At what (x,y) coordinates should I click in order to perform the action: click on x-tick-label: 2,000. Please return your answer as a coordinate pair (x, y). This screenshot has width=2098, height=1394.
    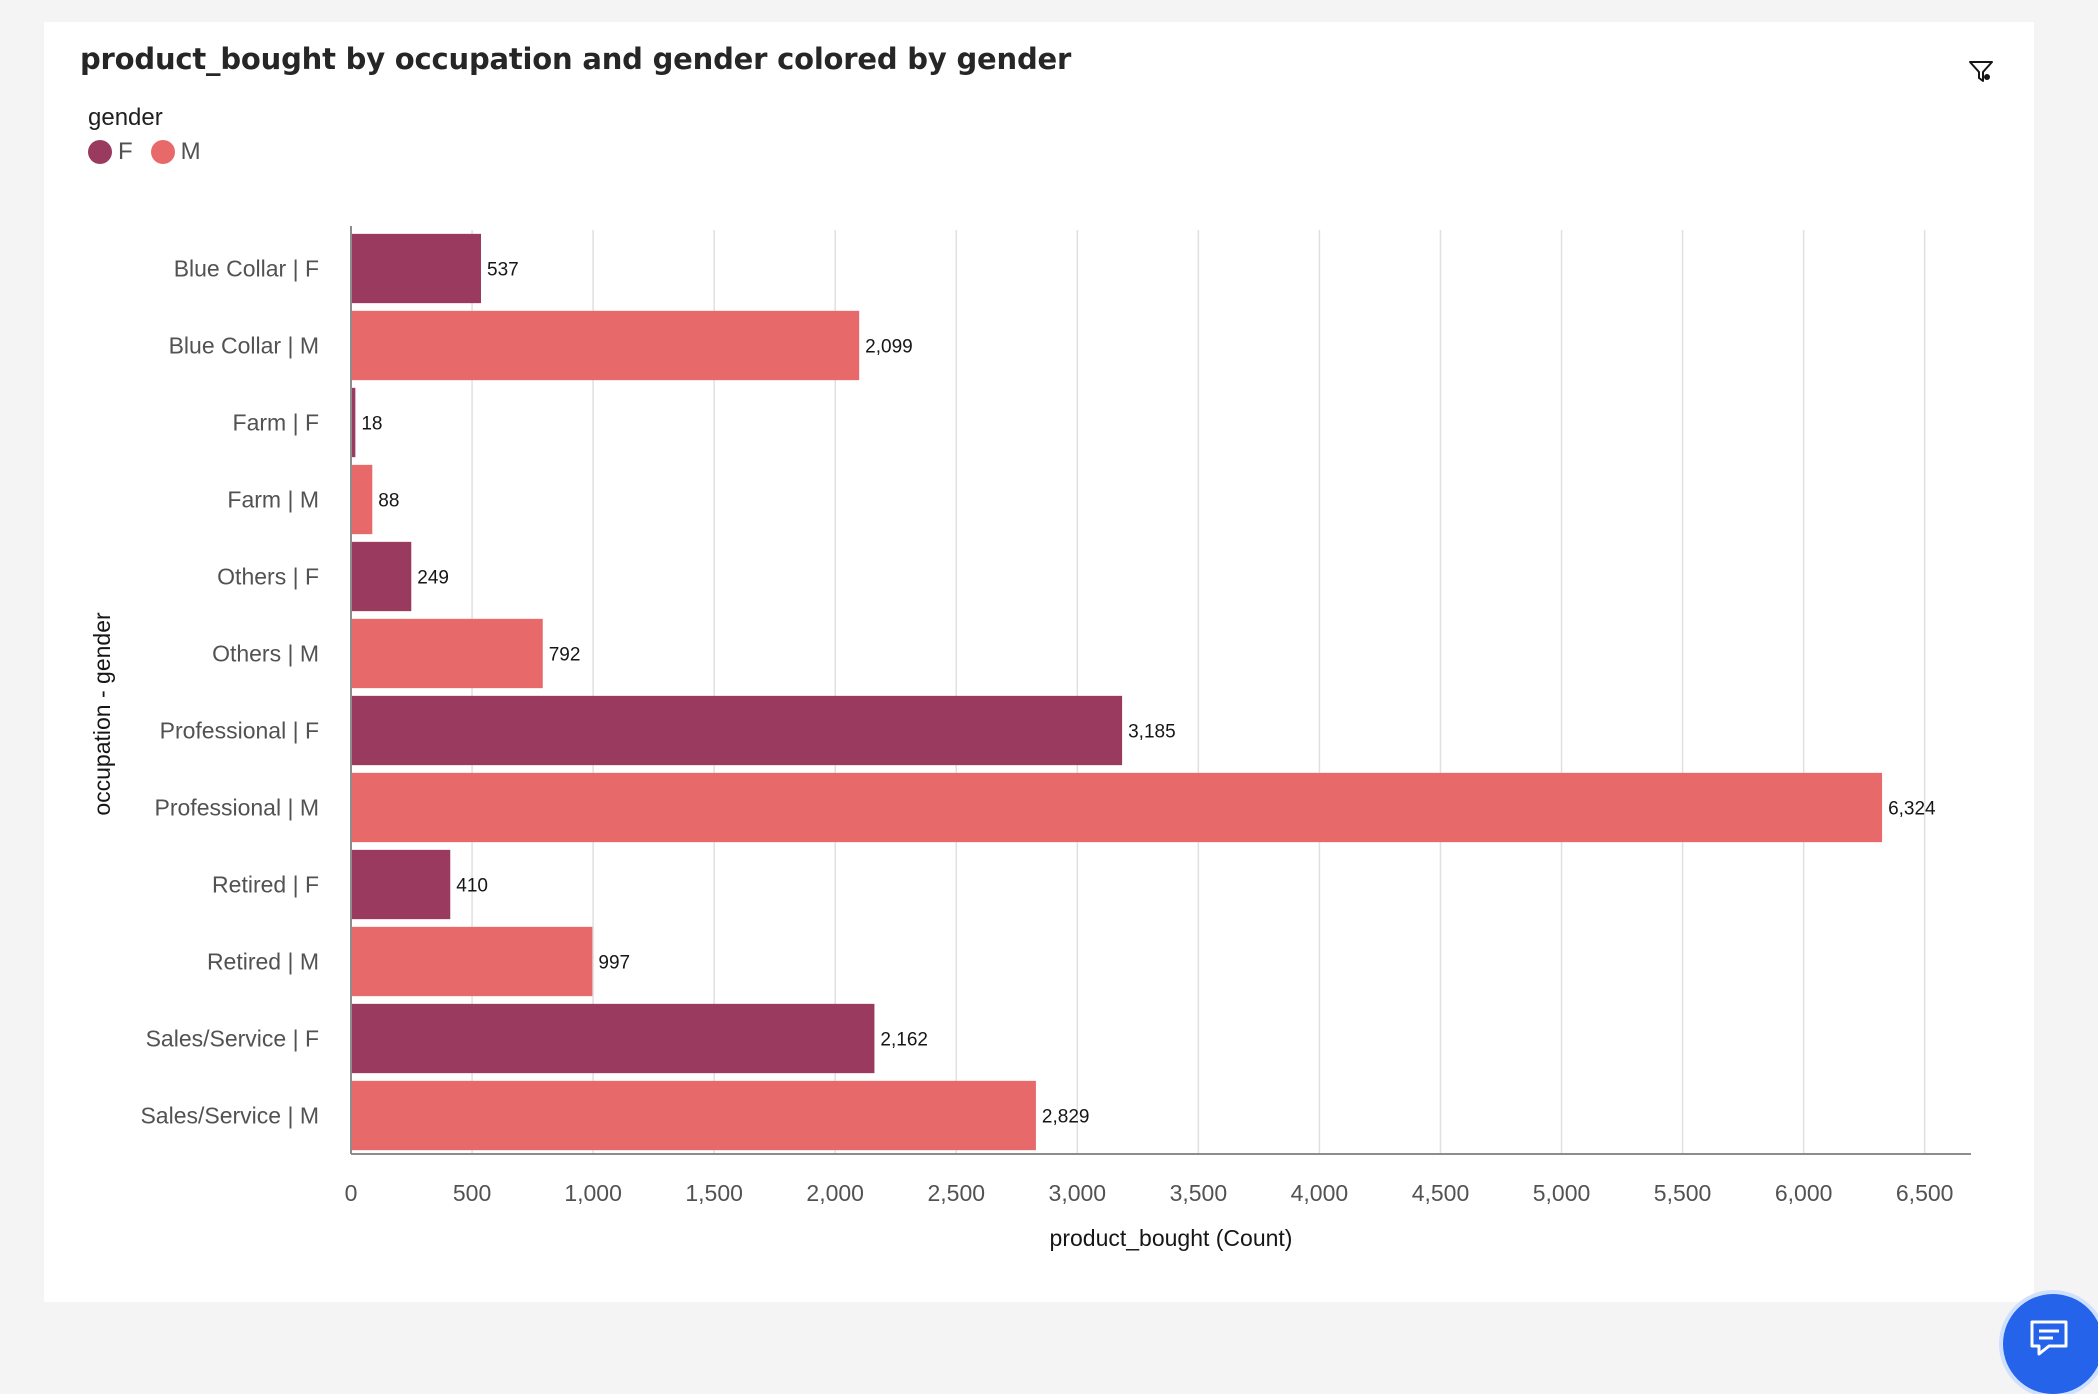
    Looking at the image, I should click on (835, 1193).